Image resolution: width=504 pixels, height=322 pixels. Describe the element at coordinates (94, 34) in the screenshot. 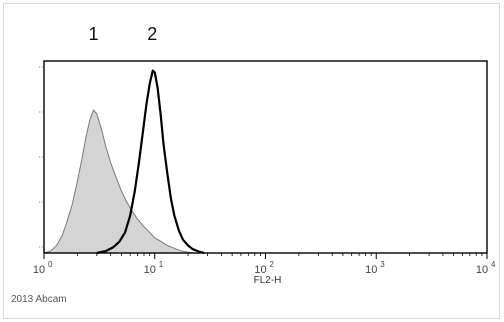

I see `peak-annotation-1: 1` at that location.